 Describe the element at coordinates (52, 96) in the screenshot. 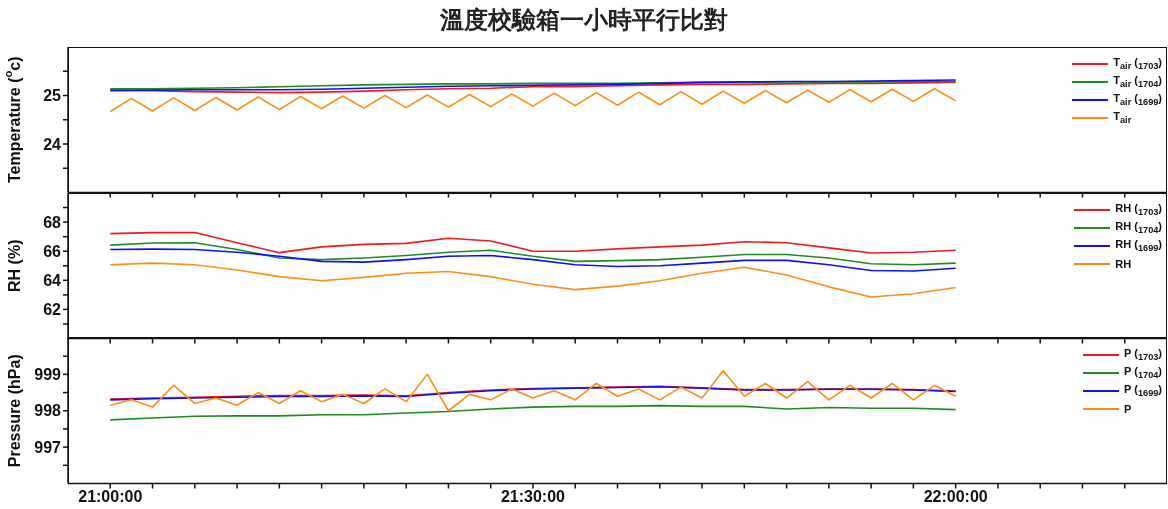

I see `y-tick-label: 25` at that location.